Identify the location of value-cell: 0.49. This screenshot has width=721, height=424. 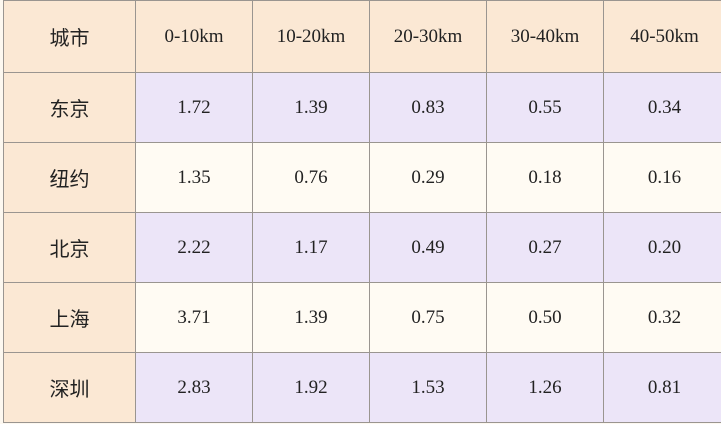
(428, 247).